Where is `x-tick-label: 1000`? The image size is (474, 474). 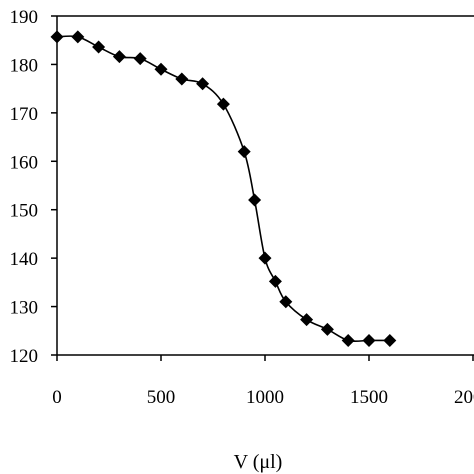 x-tick-label: 1000 is located at coordinates (265, 397).